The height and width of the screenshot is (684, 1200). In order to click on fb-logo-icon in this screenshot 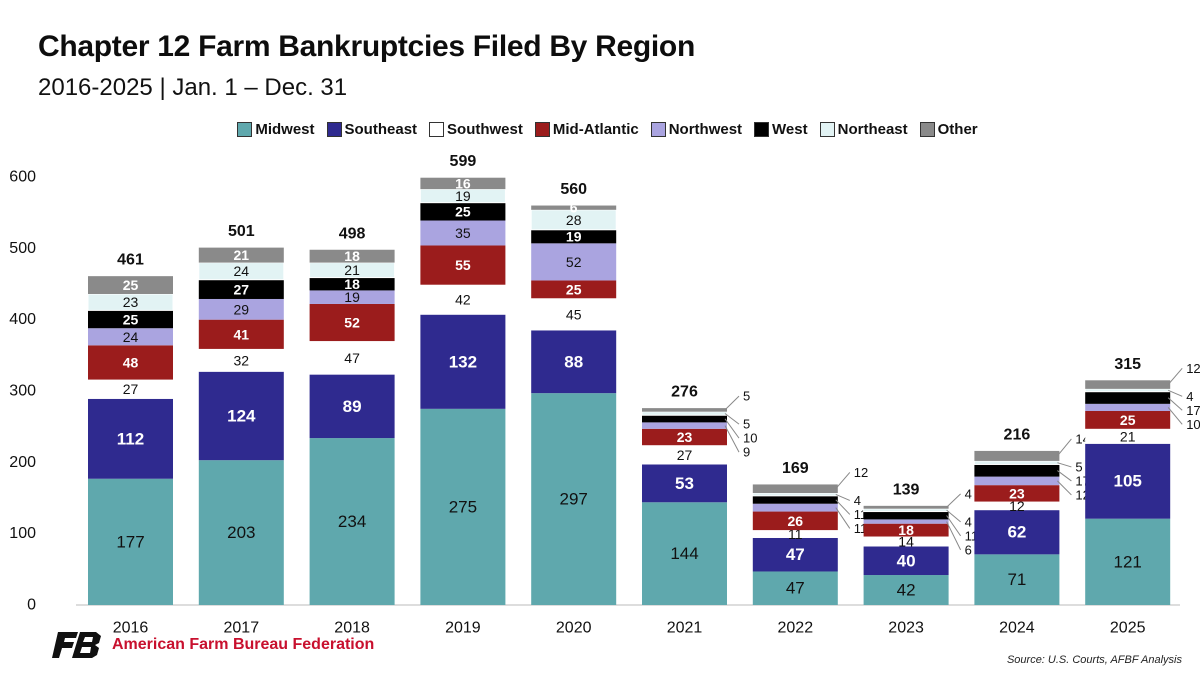, I will do `click(76, 645)`.